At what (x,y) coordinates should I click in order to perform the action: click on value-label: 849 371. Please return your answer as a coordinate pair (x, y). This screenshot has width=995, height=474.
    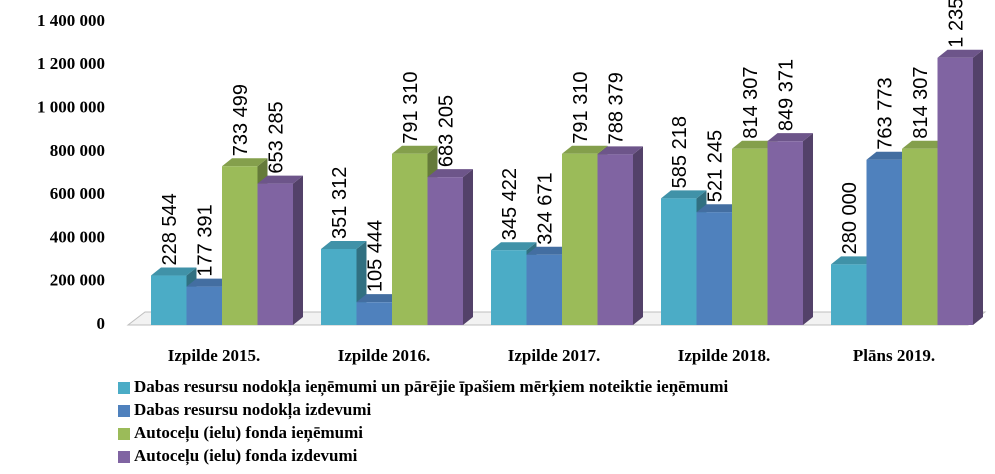
    Looking at the image, I should click on (787, 95).